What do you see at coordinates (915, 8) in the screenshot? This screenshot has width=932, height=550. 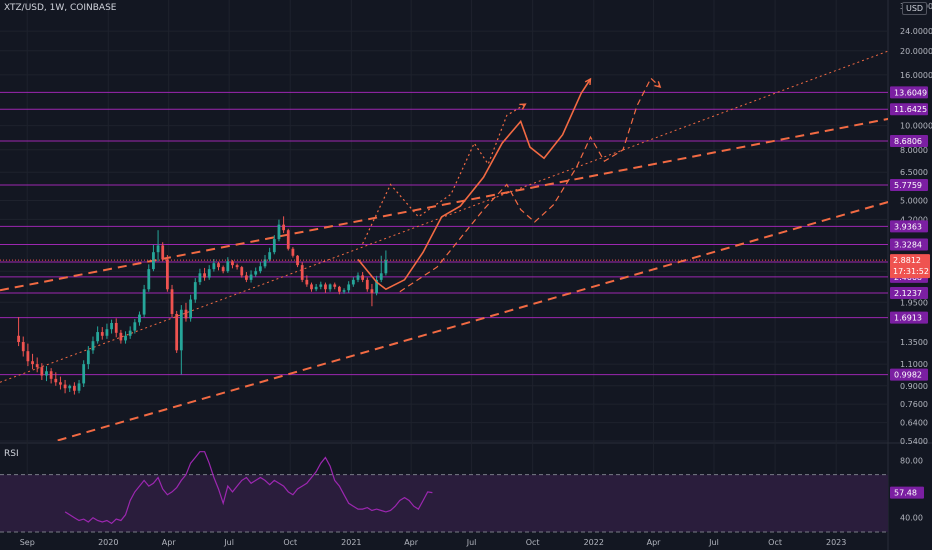 I see `currency-badge: USD` at bounding box center [915, 8].